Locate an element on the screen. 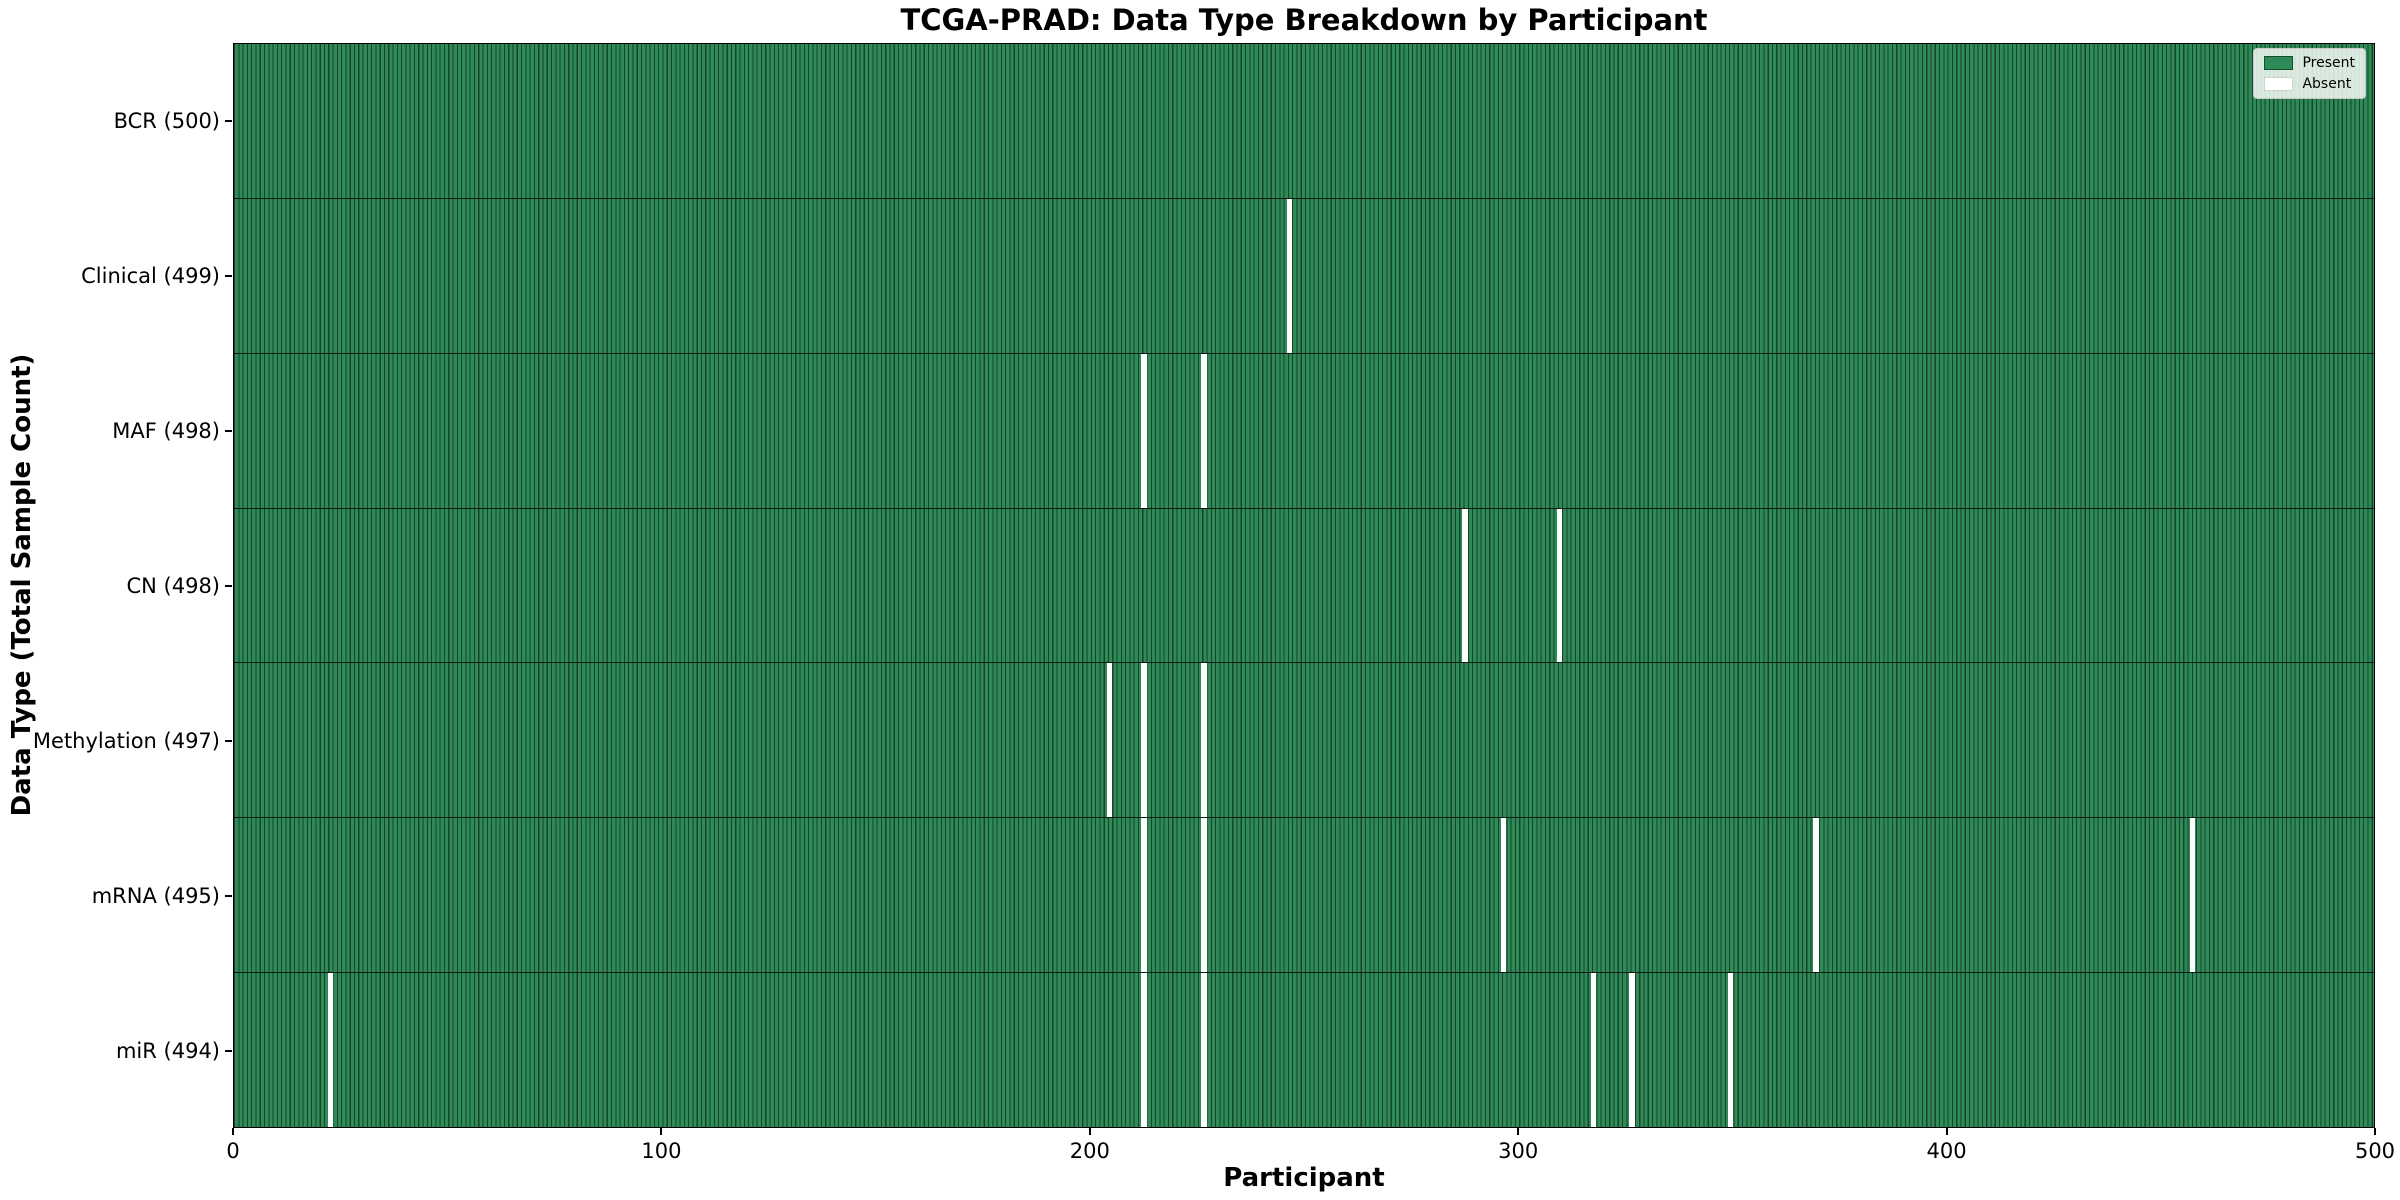 The image size is (2400, 1200). legend-item-present: Present is located at coordinates (2309, 63).